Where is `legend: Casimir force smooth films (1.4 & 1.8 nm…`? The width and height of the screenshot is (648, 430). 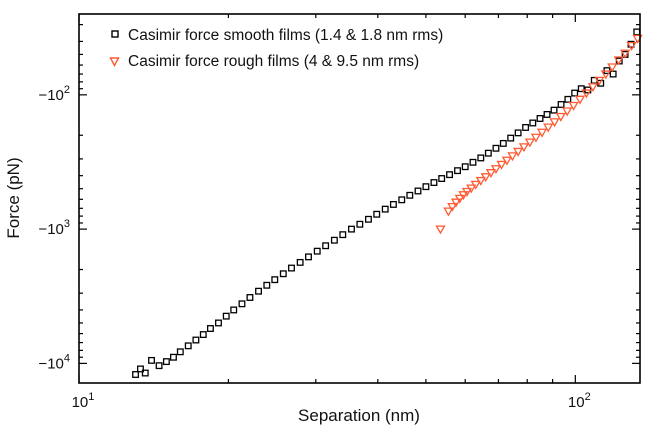 legend: Casimir force smooth films (1.4 & 1.8 nm… is located at coordinates (276, 48).